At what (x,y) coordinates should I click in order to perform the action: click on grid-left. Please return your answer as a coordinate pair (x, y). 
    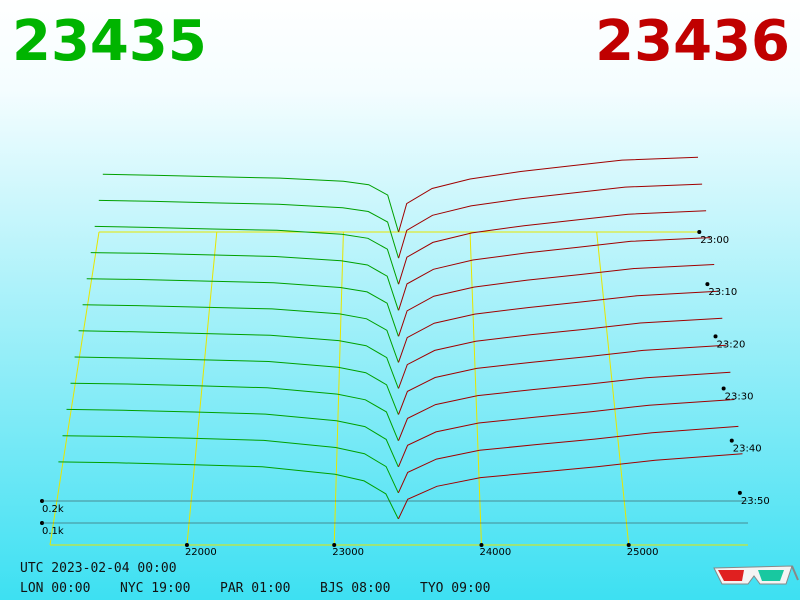
    Looking at the image, I should click on (74, 388).